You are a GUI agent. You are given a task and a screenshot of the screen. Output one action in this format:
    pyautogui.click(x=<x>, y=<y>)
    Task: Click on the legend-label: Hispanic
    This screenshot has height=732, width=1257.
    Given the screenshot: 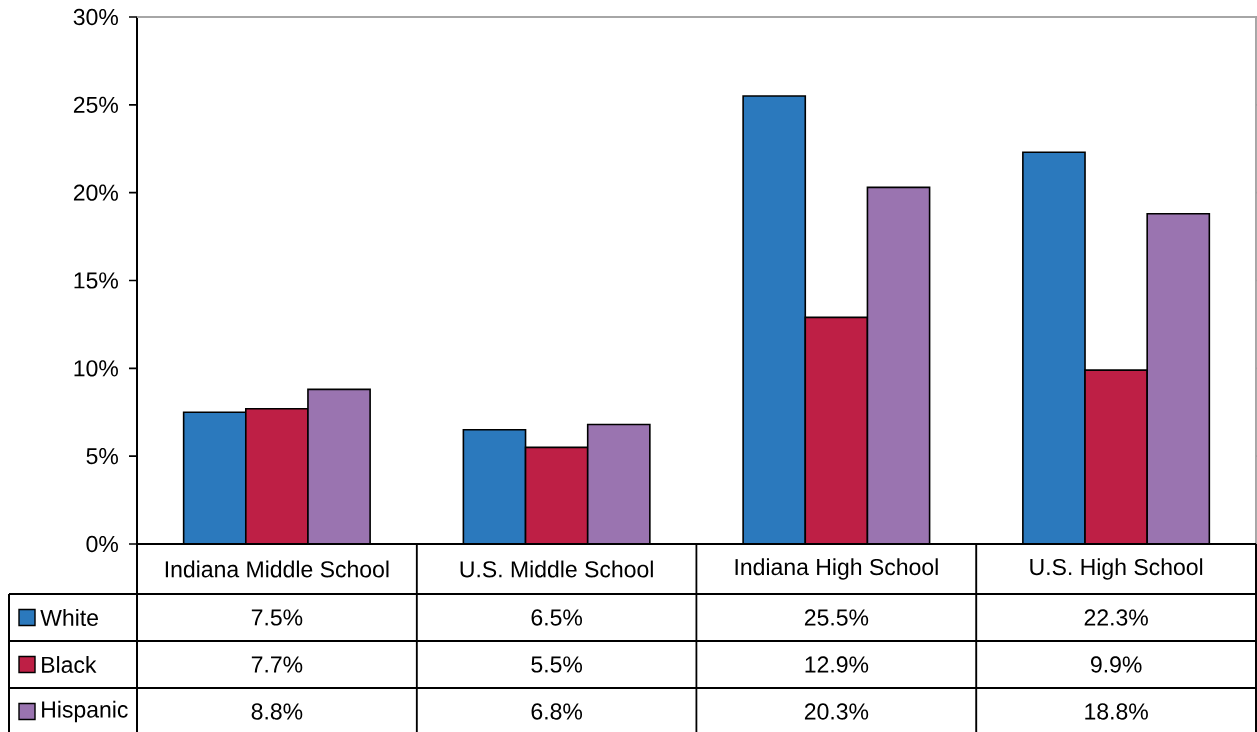 What is the action you would take?
    pyautogui.click(x=85, y=711)
    